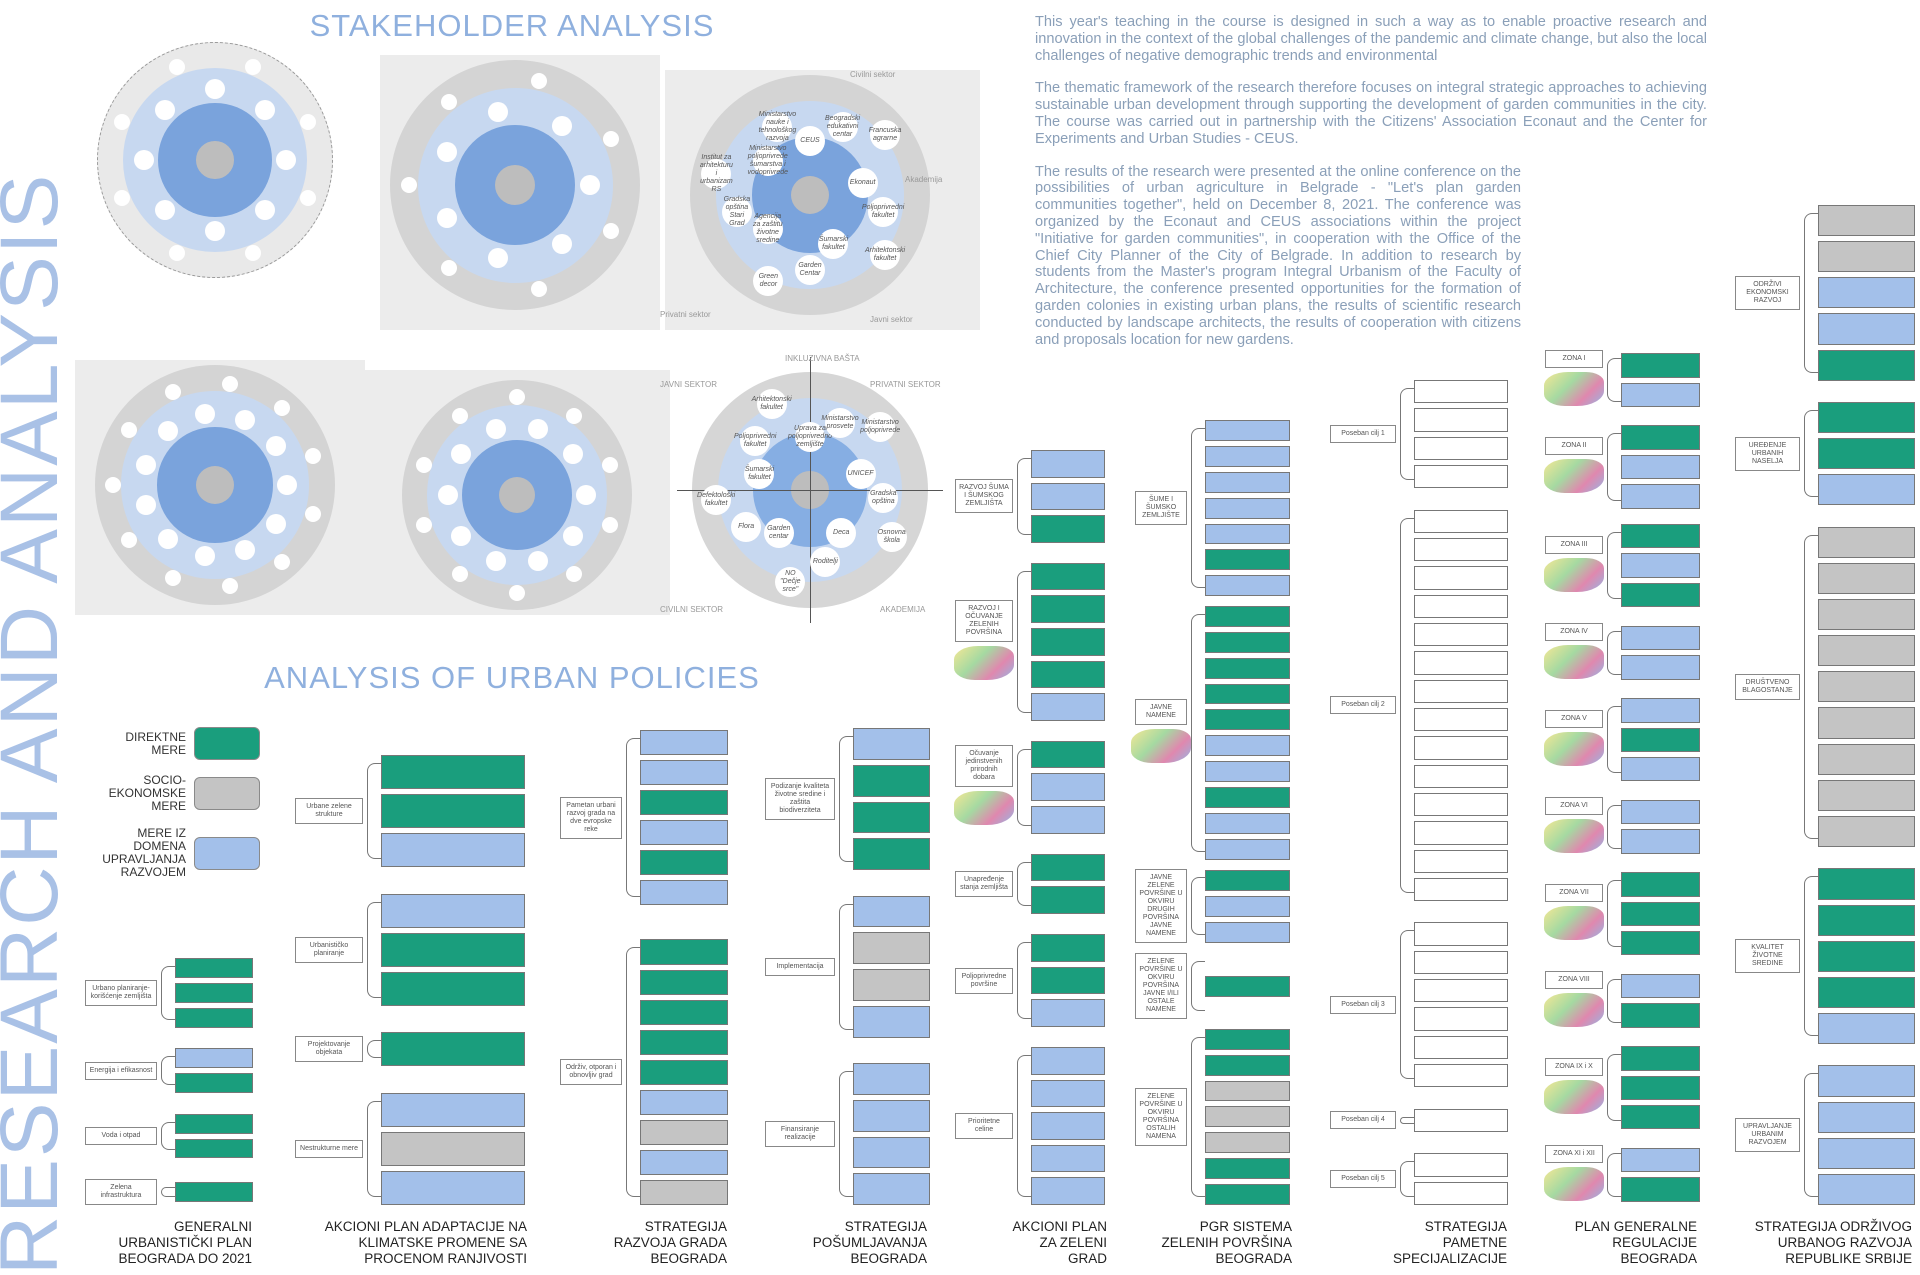 This screenshot has height=1275, width=1920. What do you see at coordinates (329, 811) in the screenshot?
I see `policy-node: Urbane zelene strukture` at bounding box center [329, 811].